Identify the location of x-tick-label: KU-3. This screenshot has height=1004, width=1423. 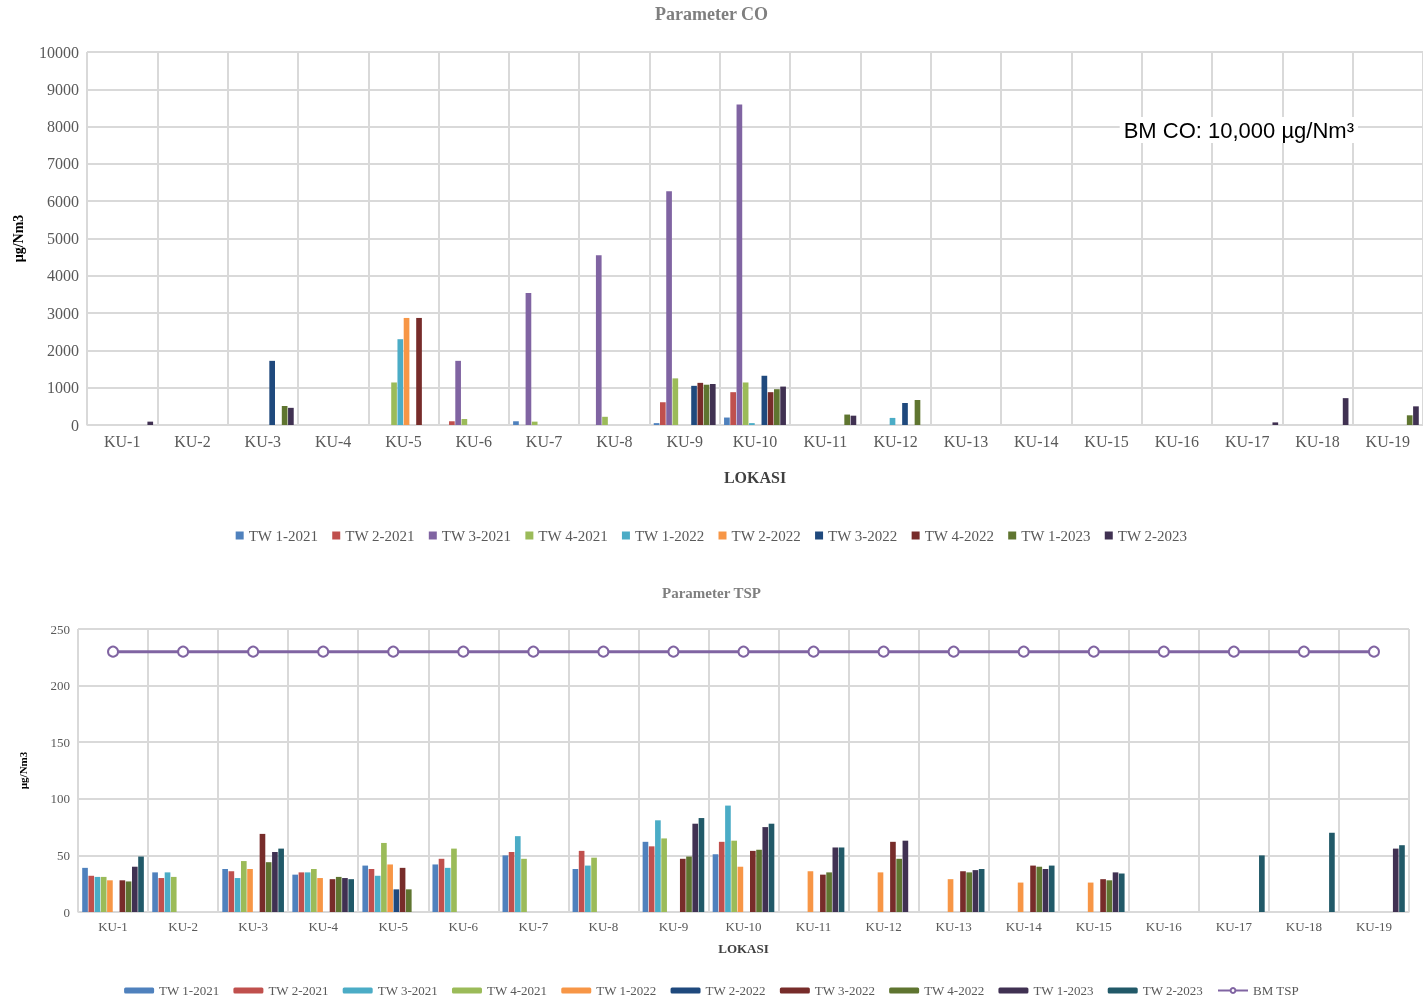
(253, 926).